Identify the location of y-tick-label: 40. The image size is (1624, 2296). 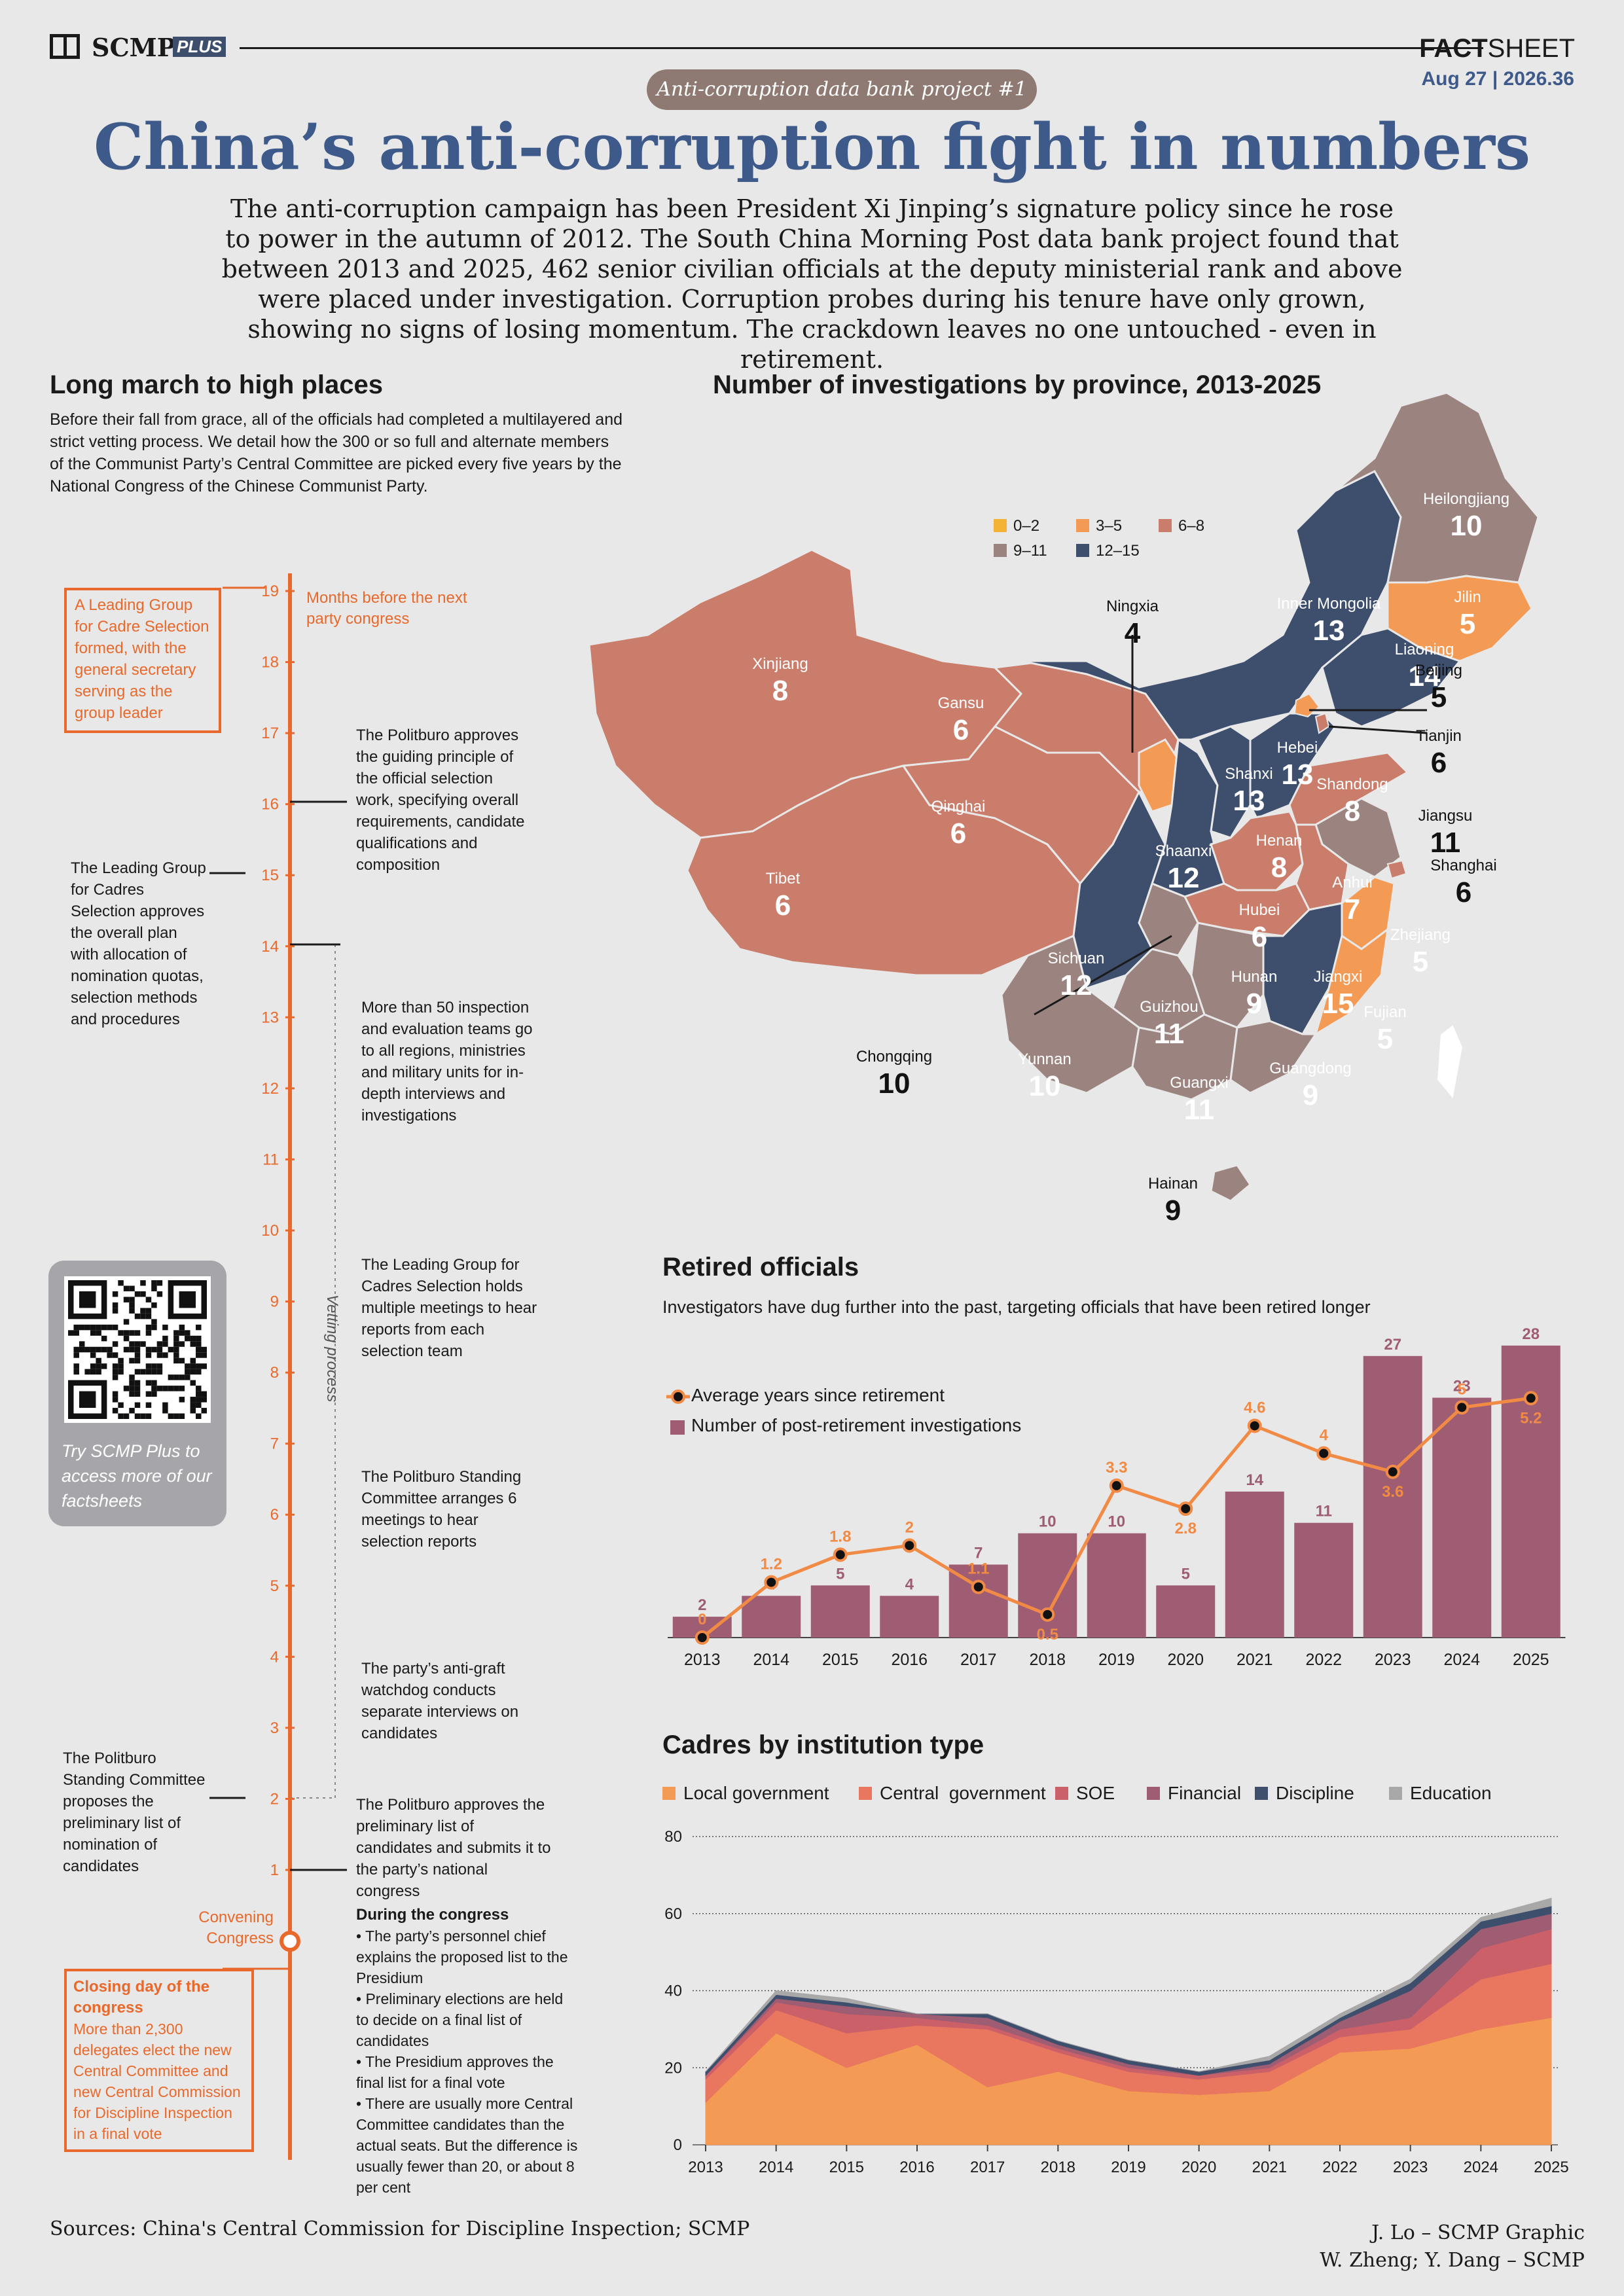
(673, 1991).